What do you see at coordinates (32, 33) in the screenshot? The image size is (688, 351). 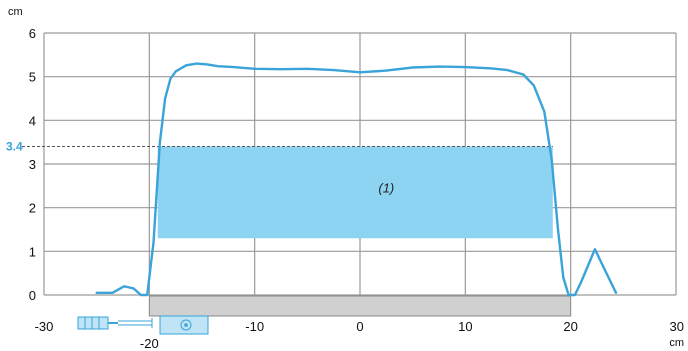 I see `y-tick-label-6: 6` at bounding box center [32, 33].